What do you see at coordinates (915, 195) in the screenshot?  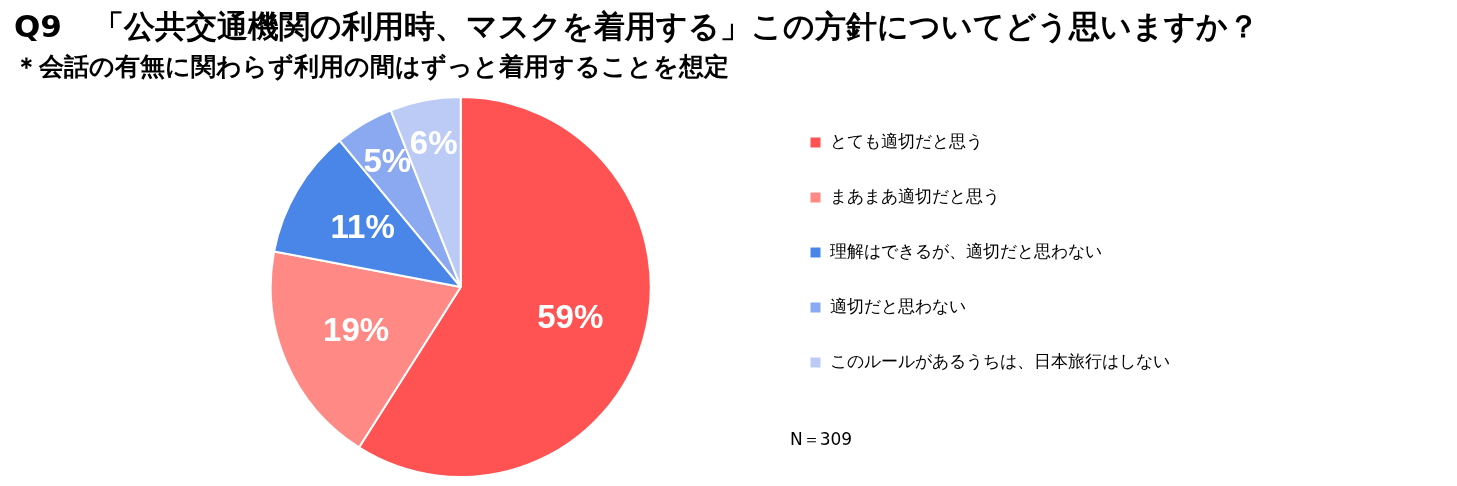 I see `legend-label: まあまあ適切だと思う` at bounding box center [915, 195].